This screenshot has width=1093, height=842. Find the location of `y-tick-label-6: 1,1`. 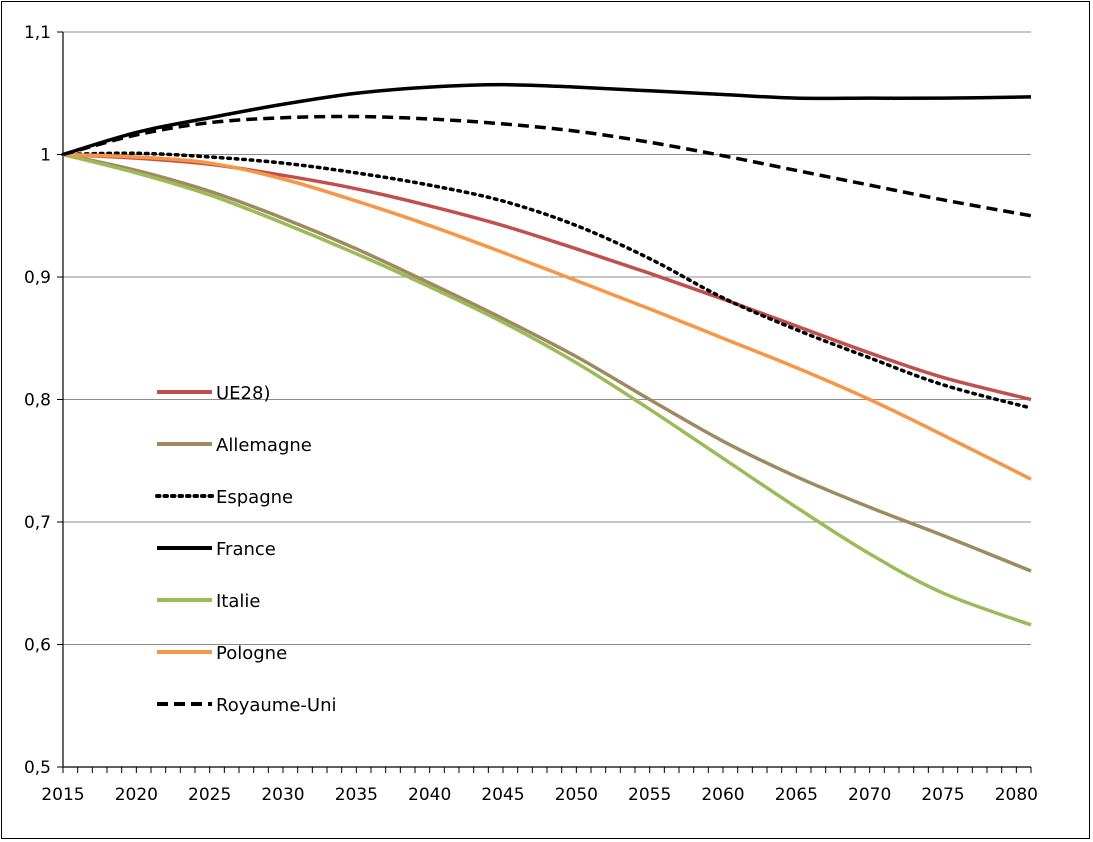

y-tick-label-6: 1,1 is located at coordinates (37, 33).